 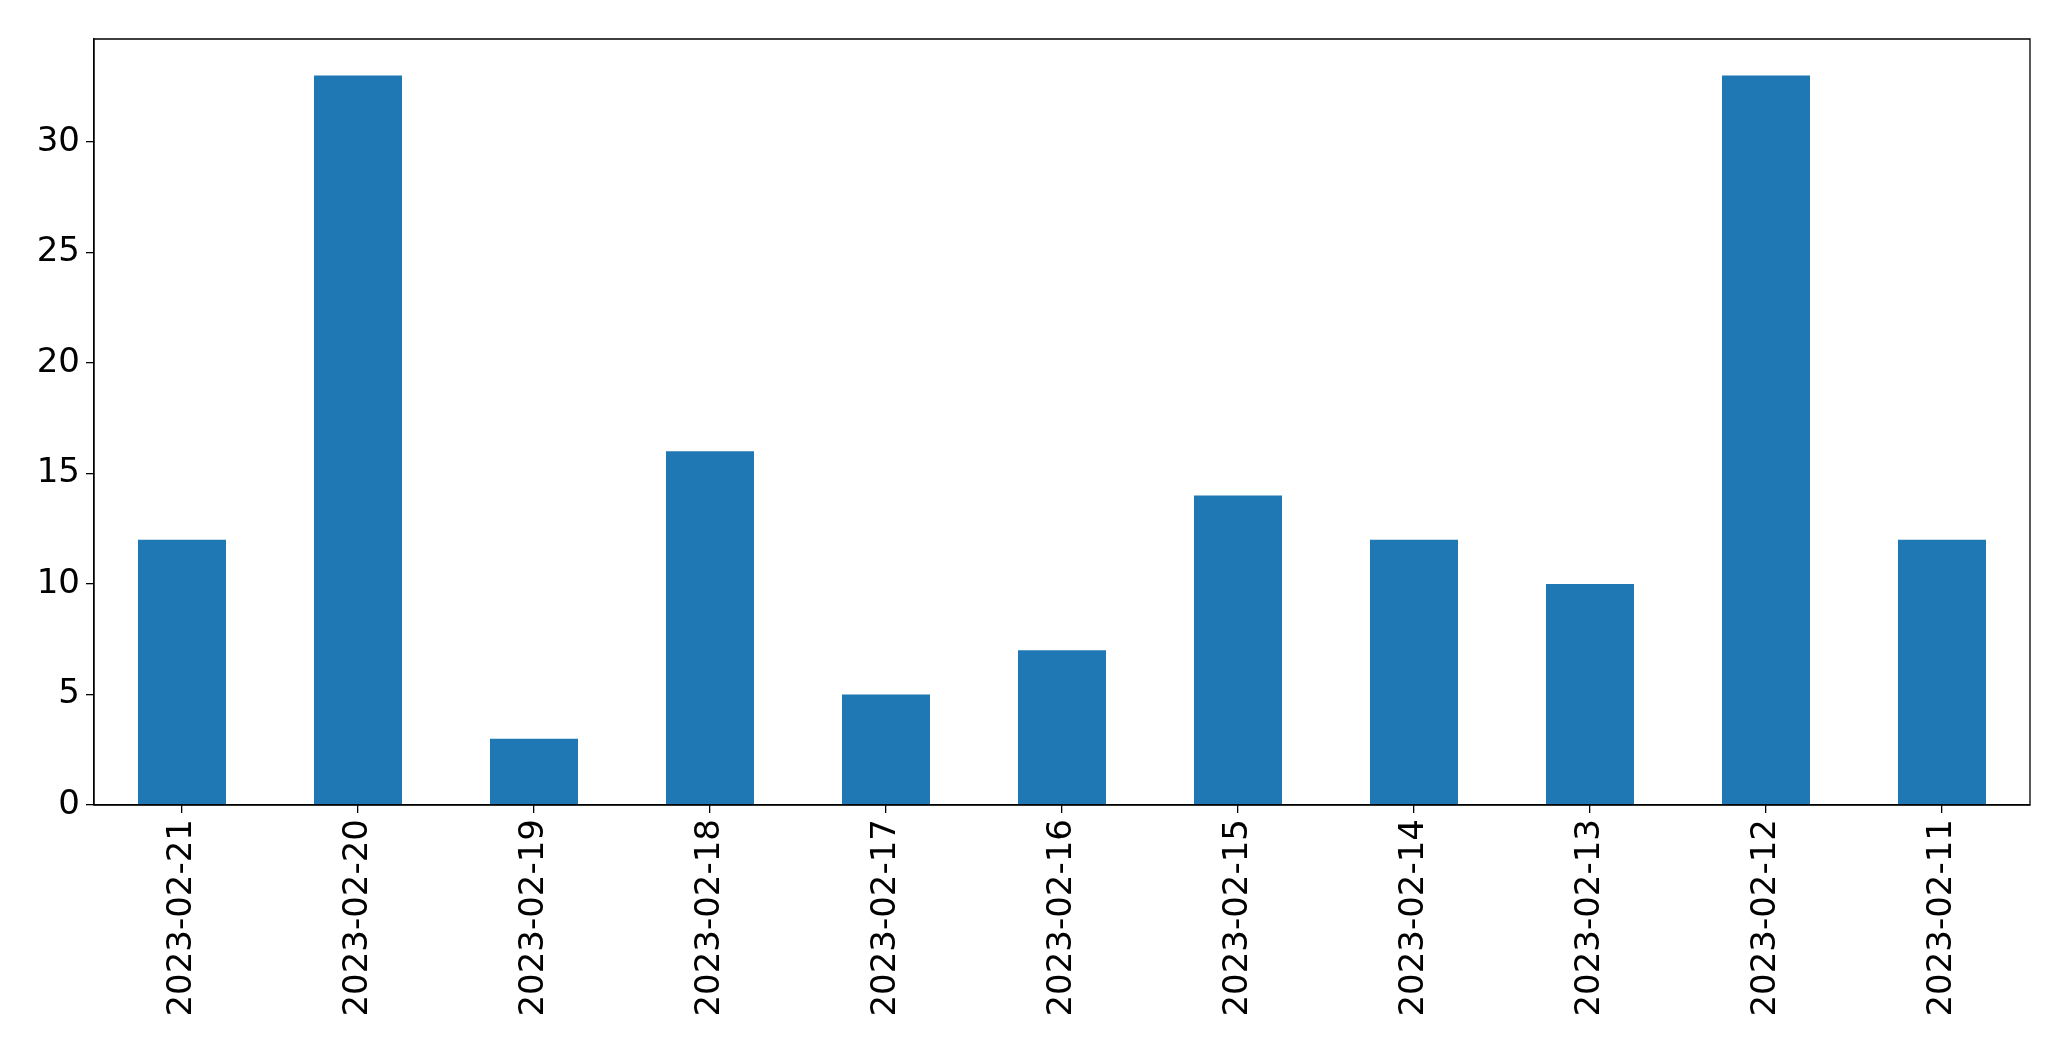 What do you see at coordinates (1938, 918) in the screenshot?
I see `x-tick-label: 2023-02-11` at bounding box center [1938, 918].